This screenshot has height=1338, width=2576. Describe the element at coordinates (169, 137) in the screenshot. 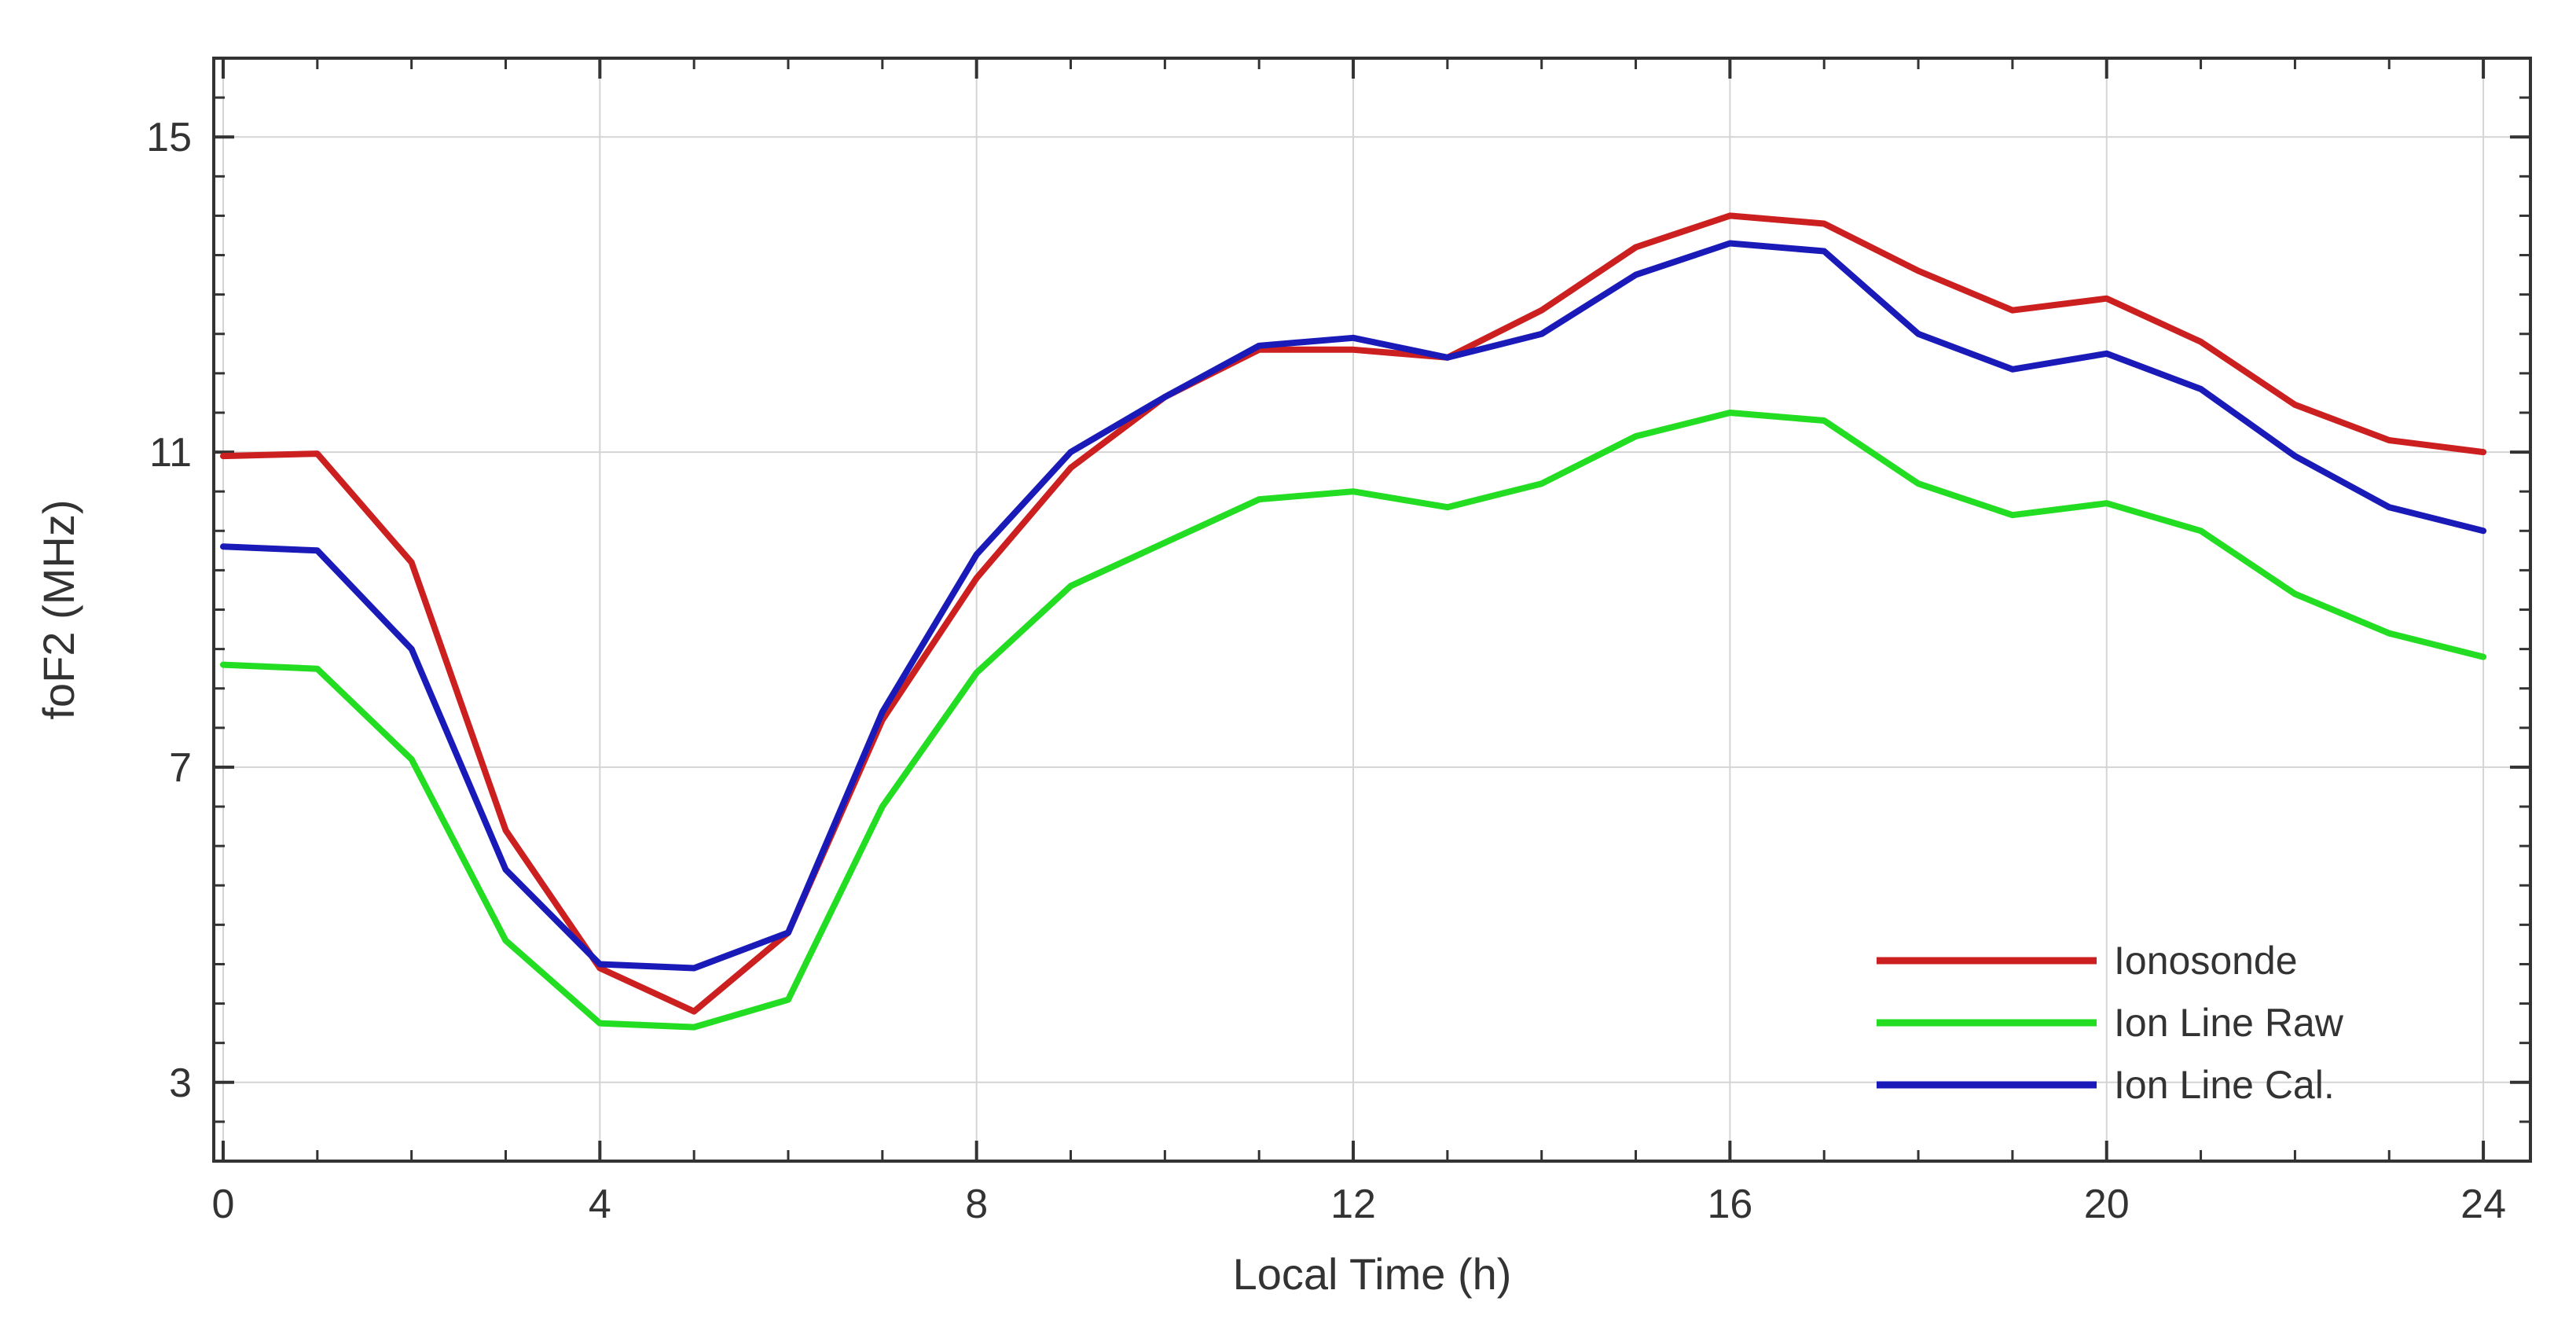

I see `y-tick-label: 15` at that location.